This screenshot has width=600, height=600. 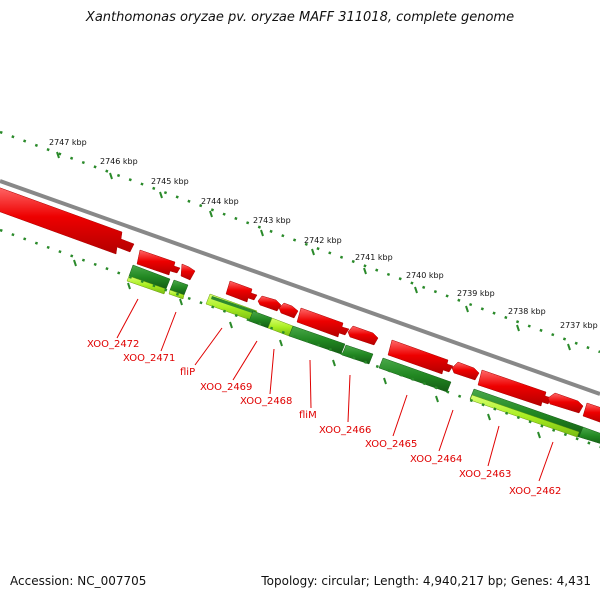 What do you see at coordinates (476, 293) in the screenshot?
I see `scale-label: 2739 kbp` at bounding box center [476, 293].